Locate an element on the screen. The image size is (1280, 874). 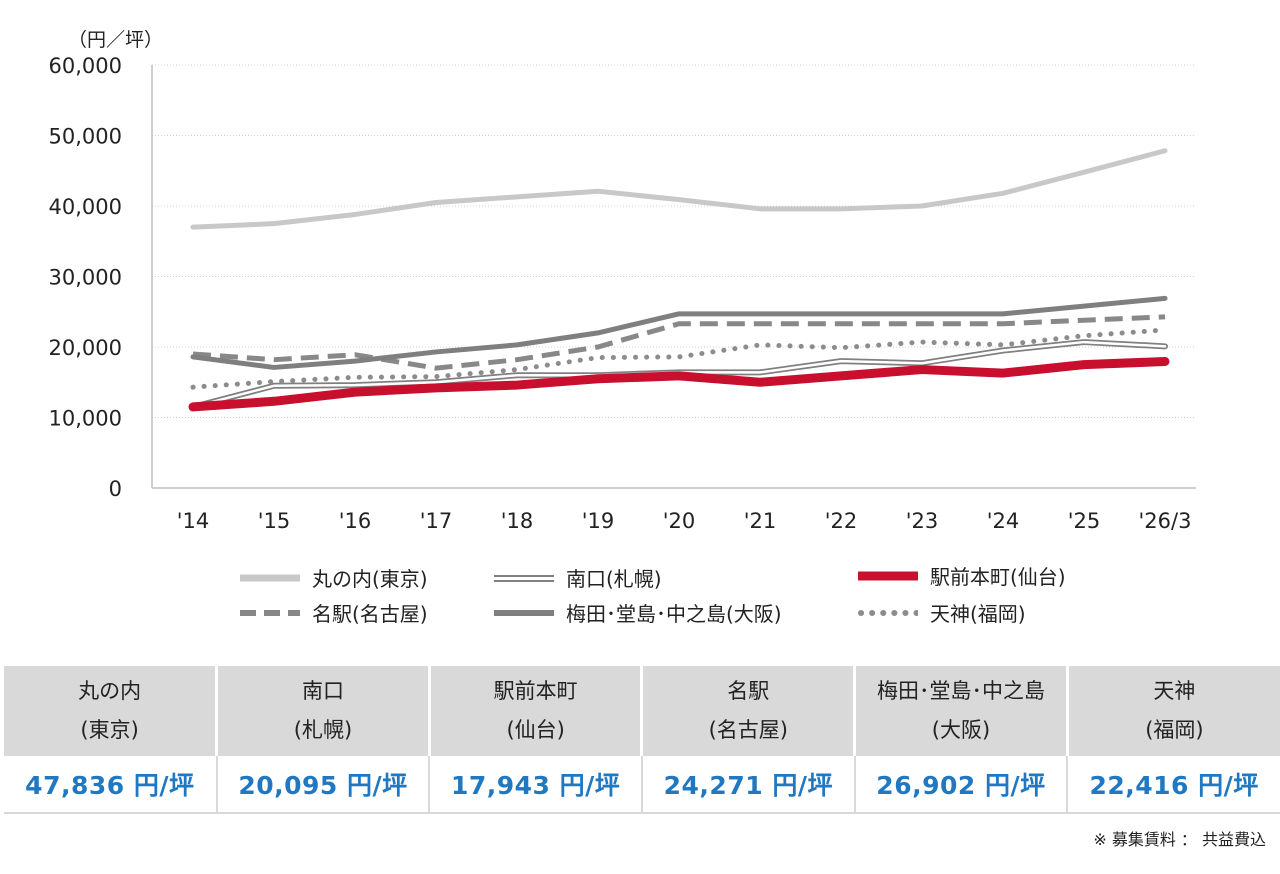
y-tick-label: 60,000 is located at coordinates (85, 66).